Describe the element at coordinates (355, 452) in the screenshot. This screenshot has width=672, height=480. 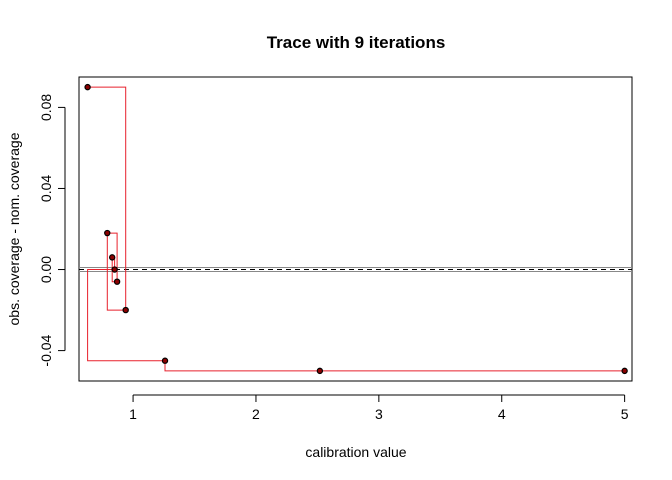
I see `x-axis-label: calibration value` at that location.